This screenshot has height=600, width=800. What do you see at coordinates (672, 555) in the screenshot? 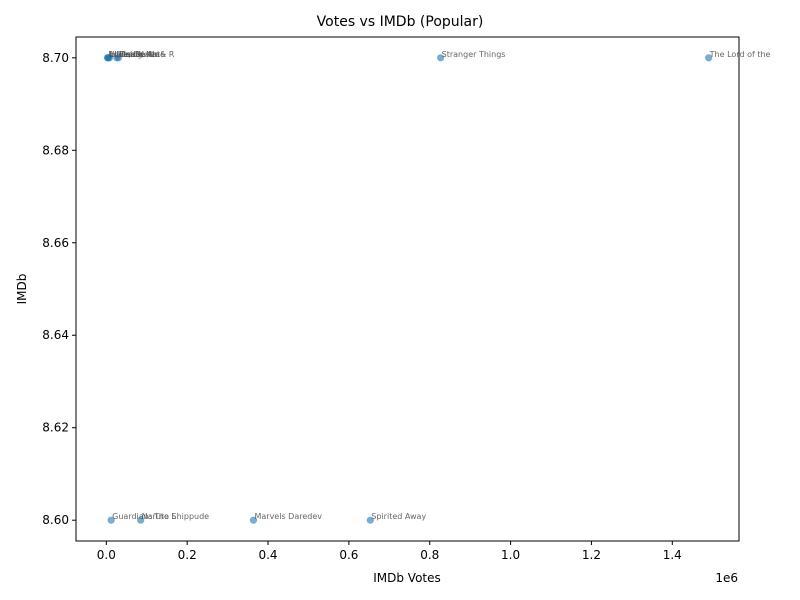
I see `x-tick-label: 1.4` at bounding box center [672, 555].